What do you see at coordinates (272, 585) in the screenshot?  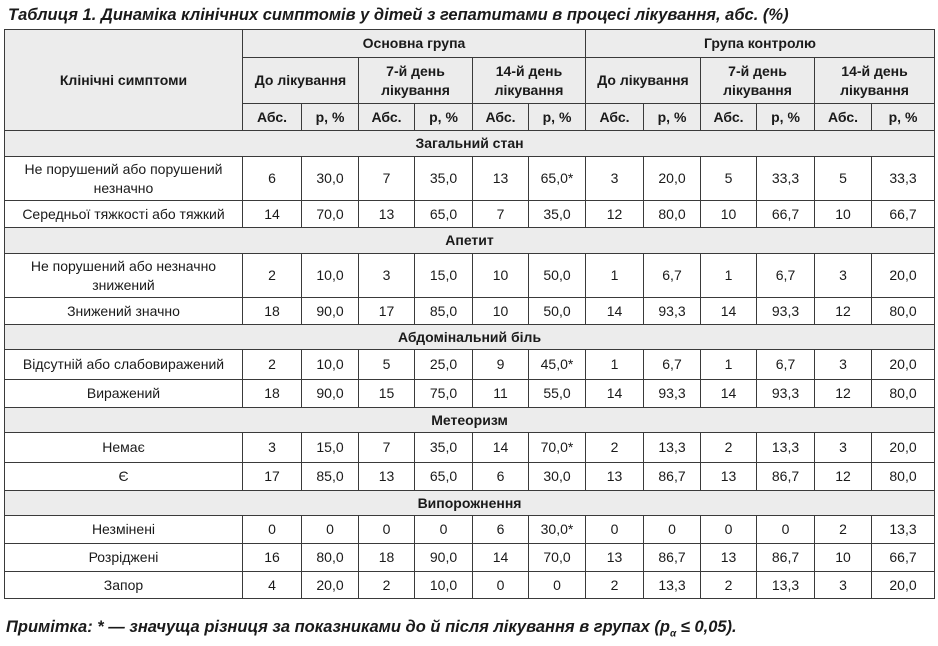 I see `table-cell: 4` at bounding box center [272, 585].